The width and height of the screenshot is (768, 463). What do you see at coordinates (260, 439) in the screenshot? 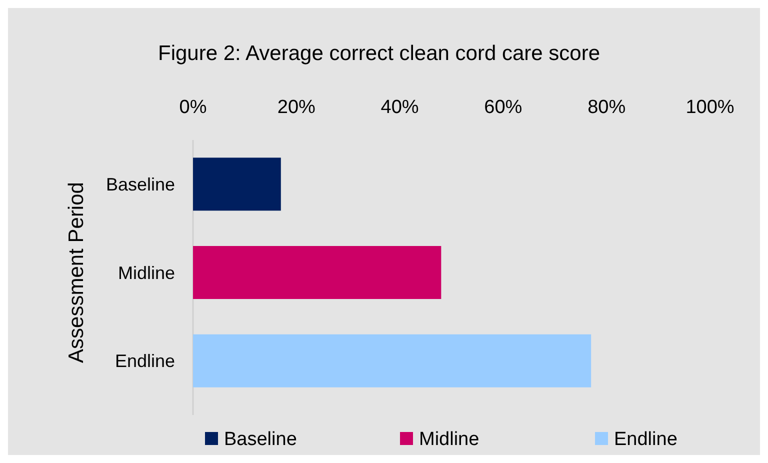
I see `legend-label: Baseline` at bounding box center [260, 439].